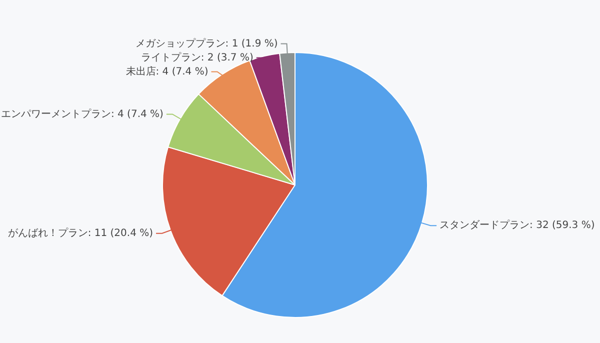 The image size is (600, 343). What do you see at coordinates (197, 57) in the screenshot?
I see `slice-label: ライトプラン: 2 (3.7 %)` at bounding box center [197, 57].